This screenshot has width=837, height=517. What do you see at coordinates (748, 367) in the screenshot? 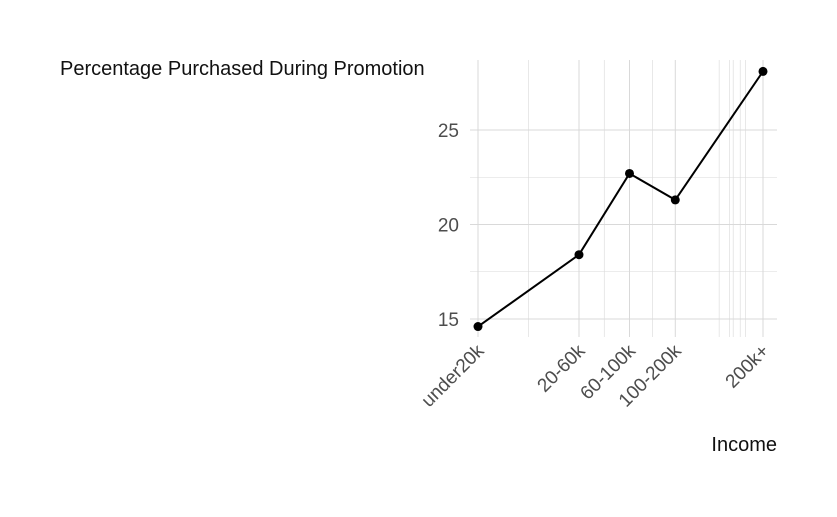
I see `x-tick-label: 200k+` at bounding box center [748, 367].